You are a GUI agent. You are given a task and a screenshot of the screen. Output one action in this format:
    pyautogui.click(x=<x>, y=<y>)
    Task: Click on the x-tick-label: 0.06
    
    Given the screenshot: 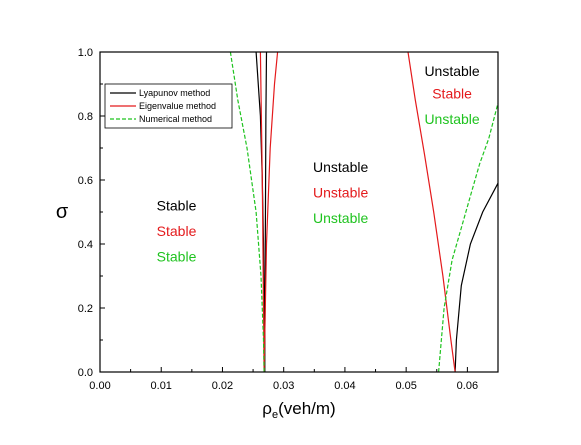 What is the action you would take?
    pyautogui.click(x=467, y=386)
    